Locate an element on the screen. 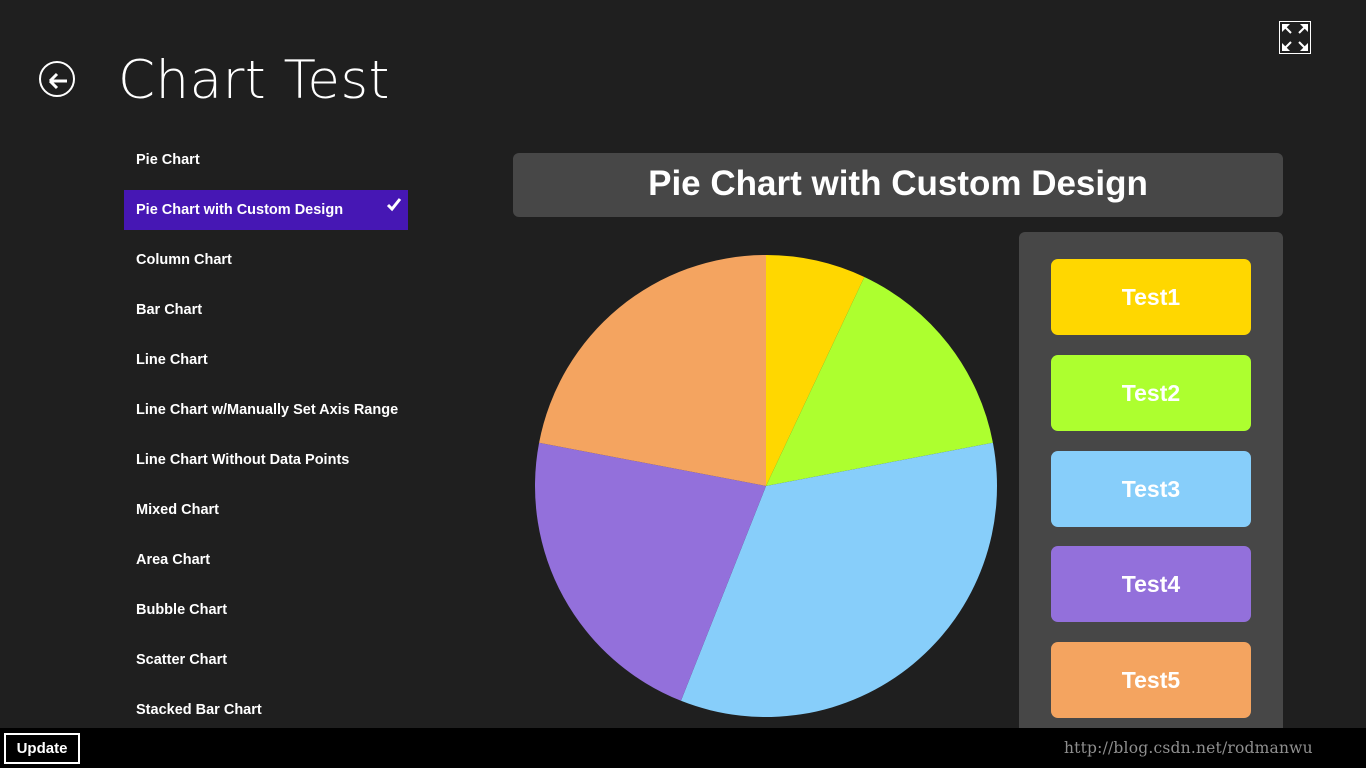 The image size is (1366, 768). update-button: Update is located at coordinates (42, 748).